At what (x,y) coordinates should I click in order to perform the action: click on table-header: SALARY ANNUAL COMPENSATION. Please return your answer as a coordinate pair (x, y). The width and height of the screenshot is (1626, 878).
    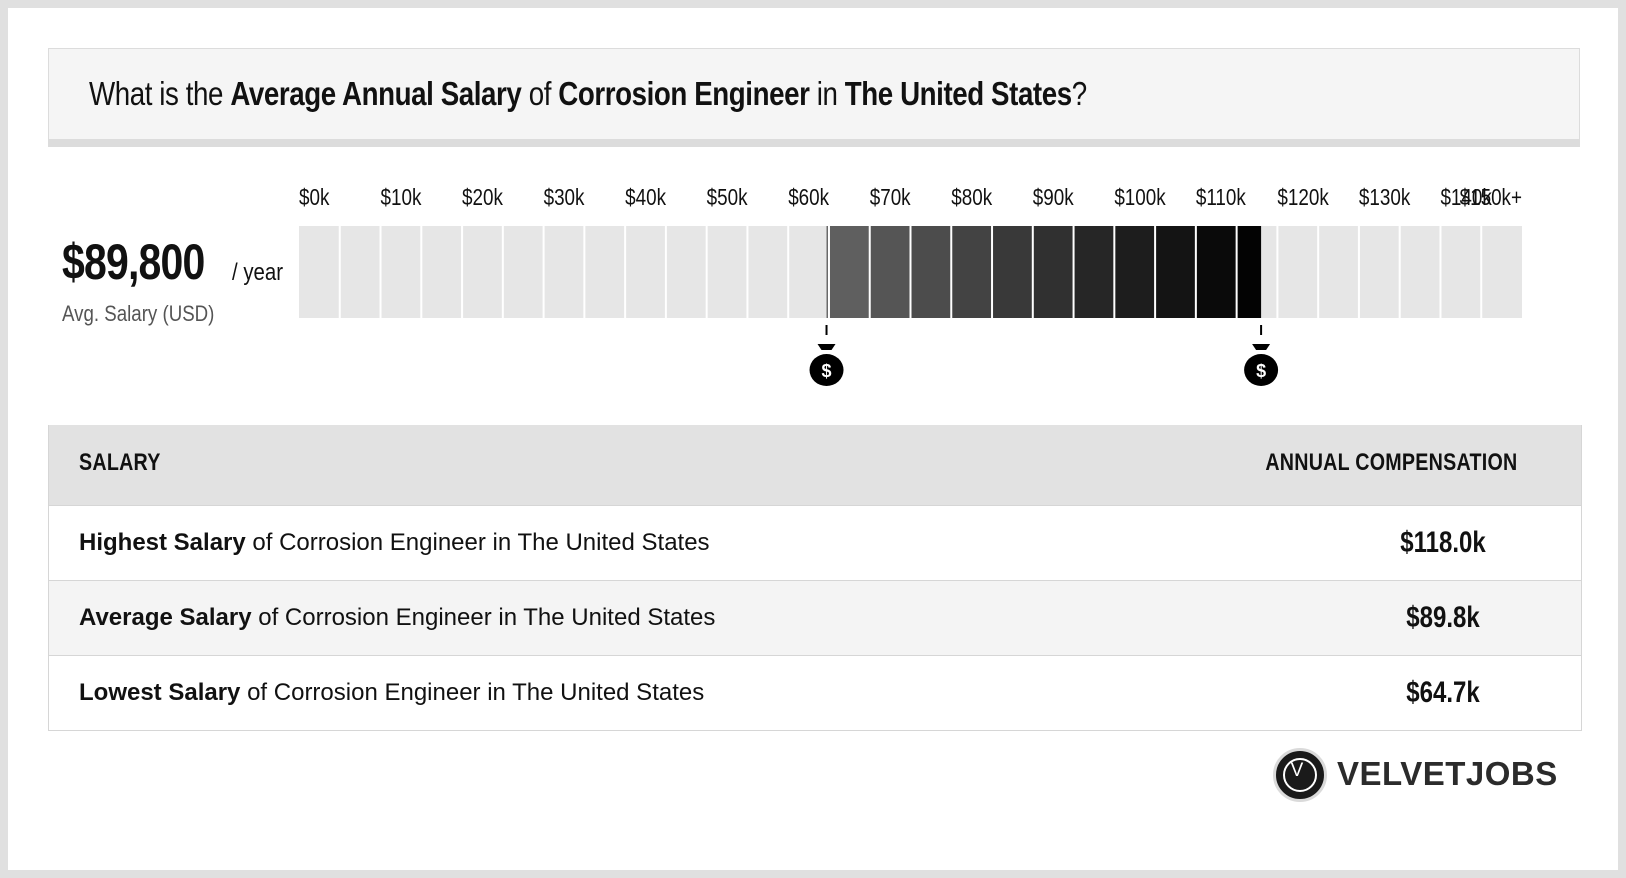
    Looking at the image, I should click on (815, 465).